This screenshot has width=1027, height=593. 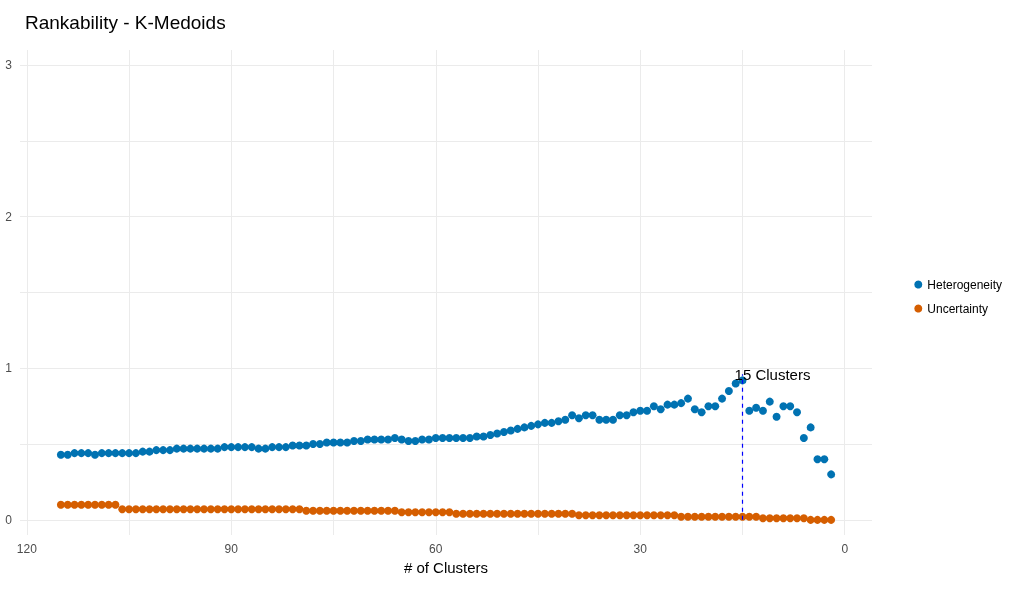 I want to click on legend-label: Uncertainty, so click(x=957, y=308).